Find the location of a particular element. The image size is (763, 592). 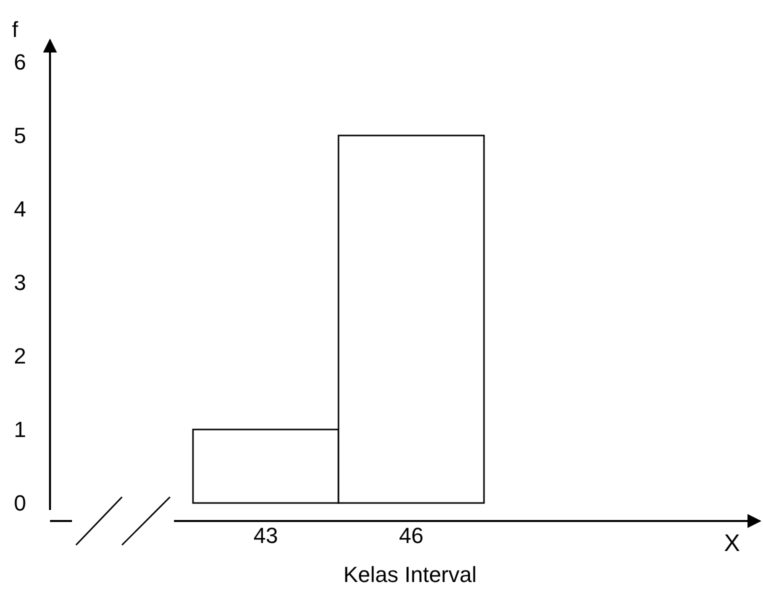

y-tick-label: 5 is located at coordinates (20, 135).